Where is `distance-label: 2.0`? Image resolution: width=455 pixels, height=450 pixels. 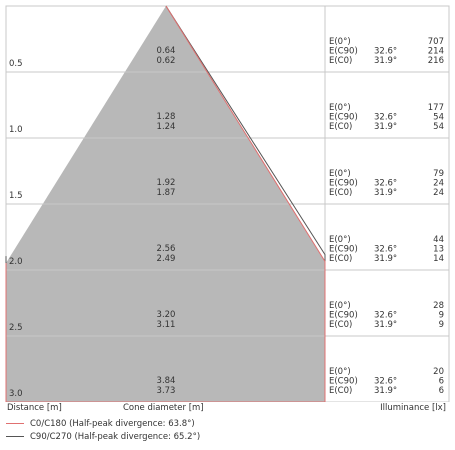 distance-label: 2.0 is located at coordinates (16, 262).